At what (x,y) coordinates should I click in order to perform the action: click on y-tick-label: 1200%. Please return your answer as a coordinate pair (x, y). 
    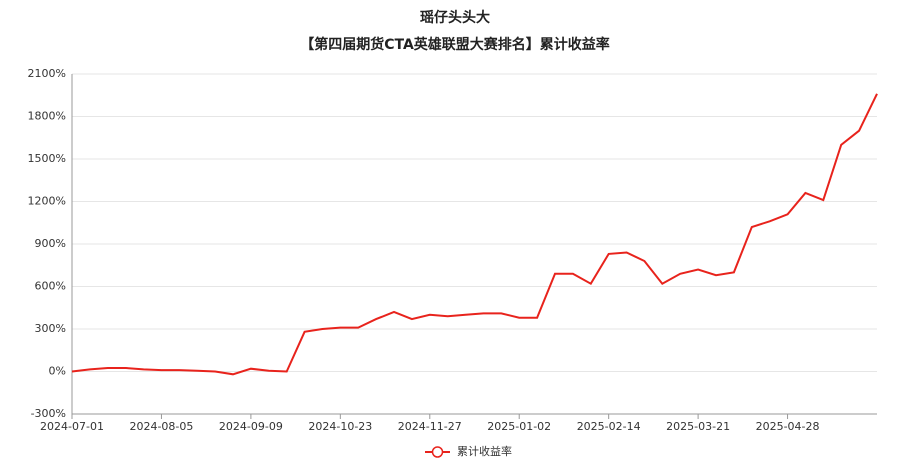
    Looking at the image, I should click on (47, 201).